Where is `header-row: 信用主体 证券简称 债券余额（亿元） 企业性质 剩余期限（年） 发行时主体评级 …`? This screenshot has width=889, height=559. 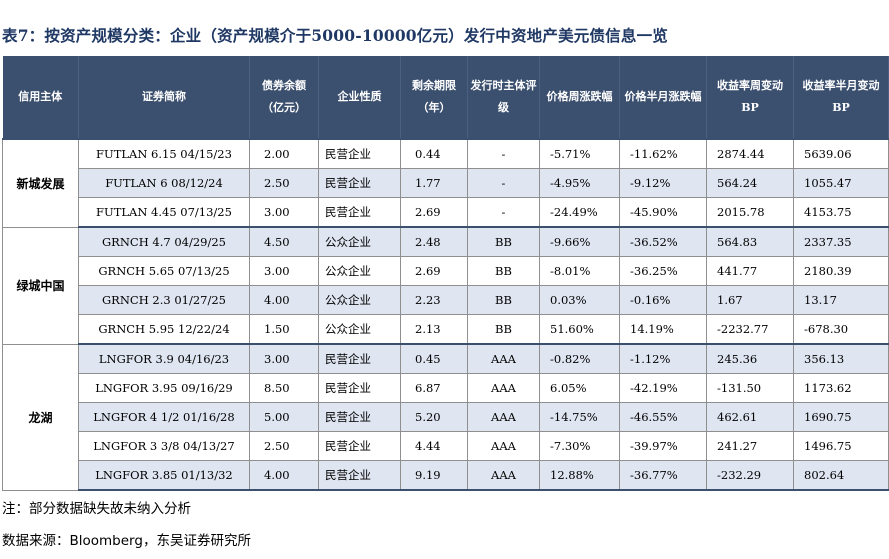 header-row: 信用主体 证券简称 债券余额（亿元） 企业性质 剩余期限（年） 发行时主体评级 … is located at coordinates (445, 97).